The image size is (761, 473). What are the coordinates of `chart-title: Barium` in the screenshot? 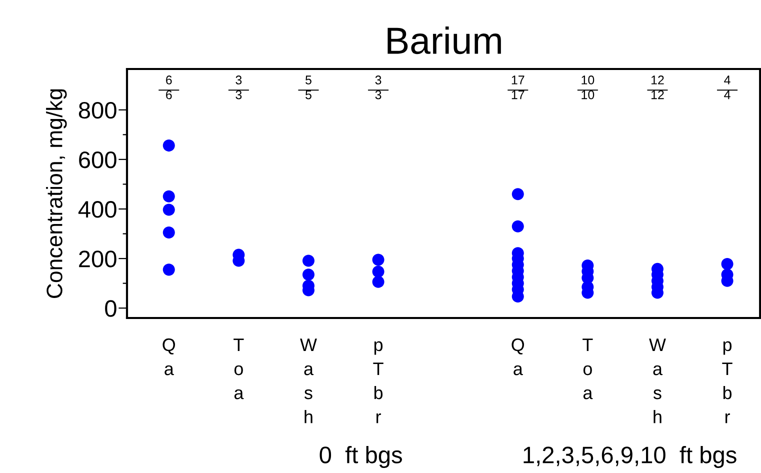 It's located at (444, 40).